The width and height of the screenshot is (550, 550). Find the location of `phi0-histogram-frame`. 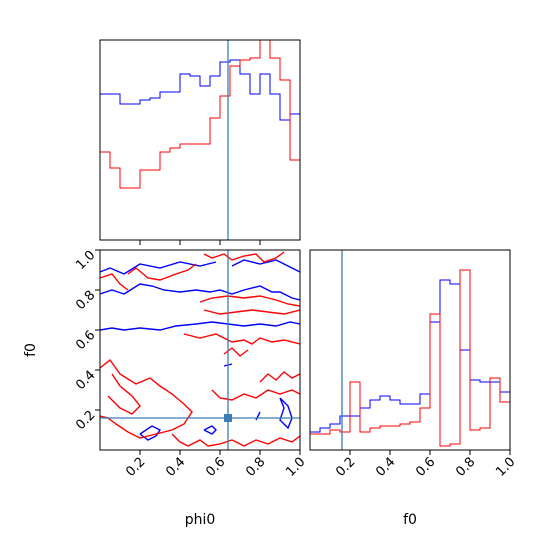

phi0-histogram-frame is located at coordinates (200, 140).